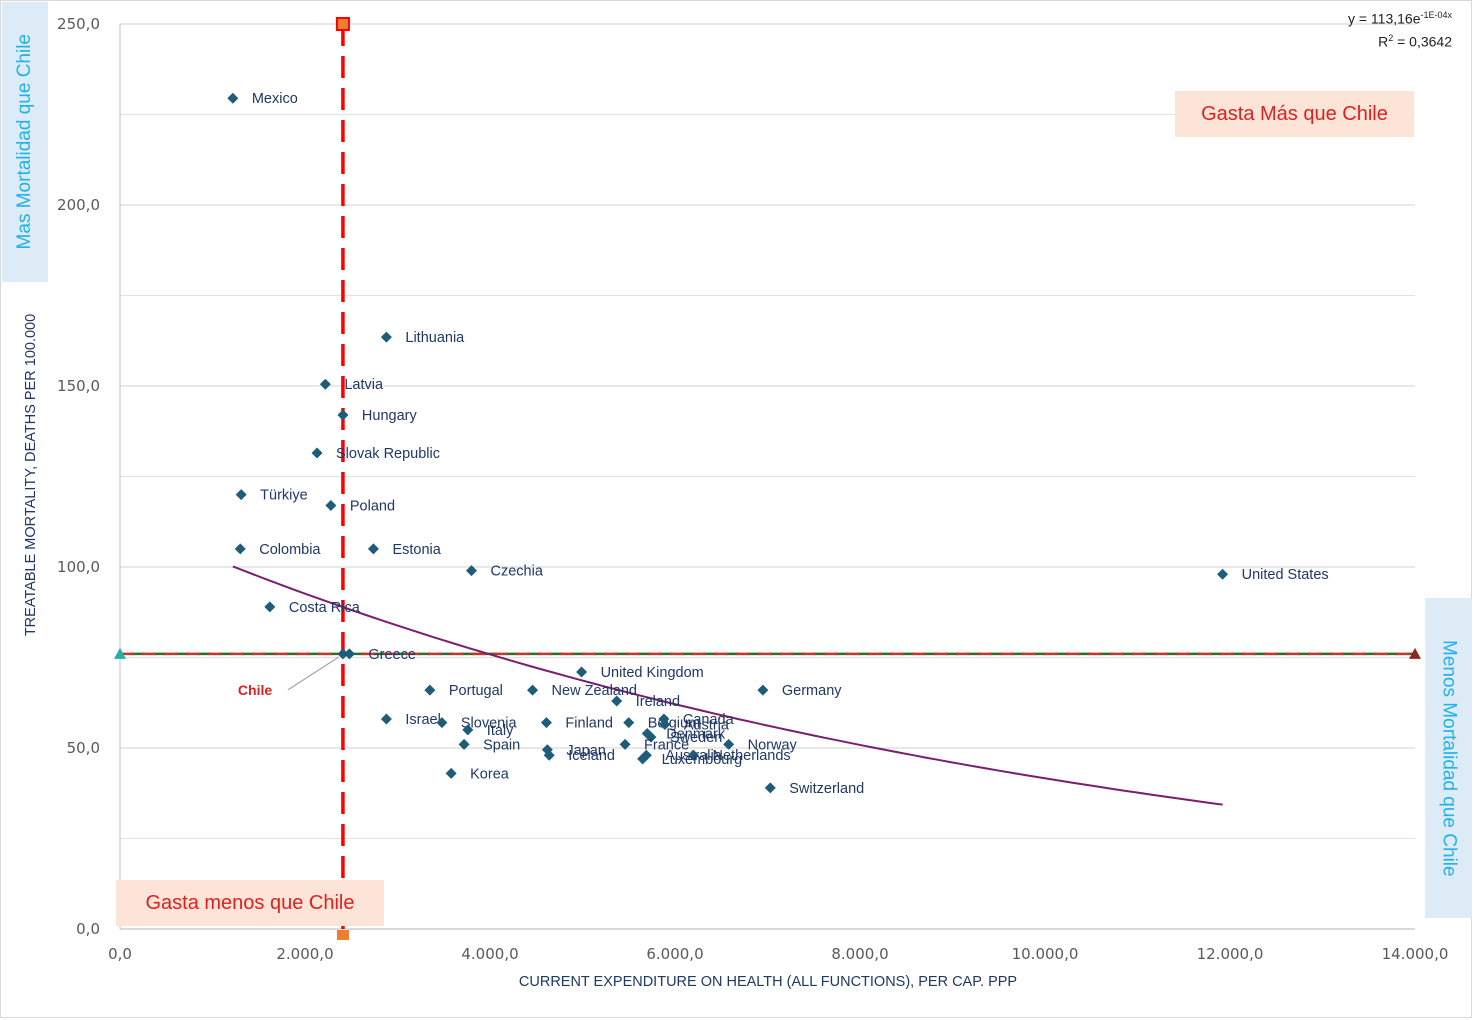 Image resolution: width=1474 pixels, height=1020 pixels. I want to click on point-label: Austria, so click(707, 725).